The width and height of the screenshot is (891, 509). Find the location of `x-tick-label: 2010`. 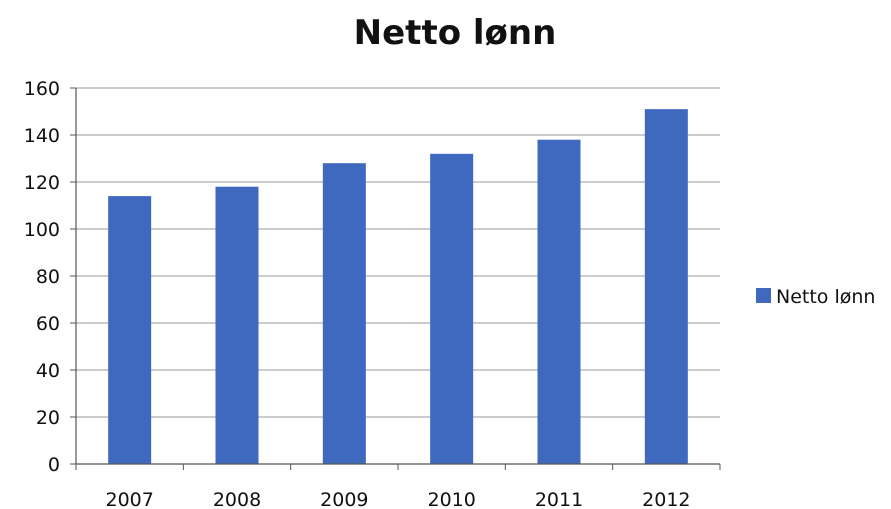

x-tick-label: 2010 is located at coordinates (451, 499).